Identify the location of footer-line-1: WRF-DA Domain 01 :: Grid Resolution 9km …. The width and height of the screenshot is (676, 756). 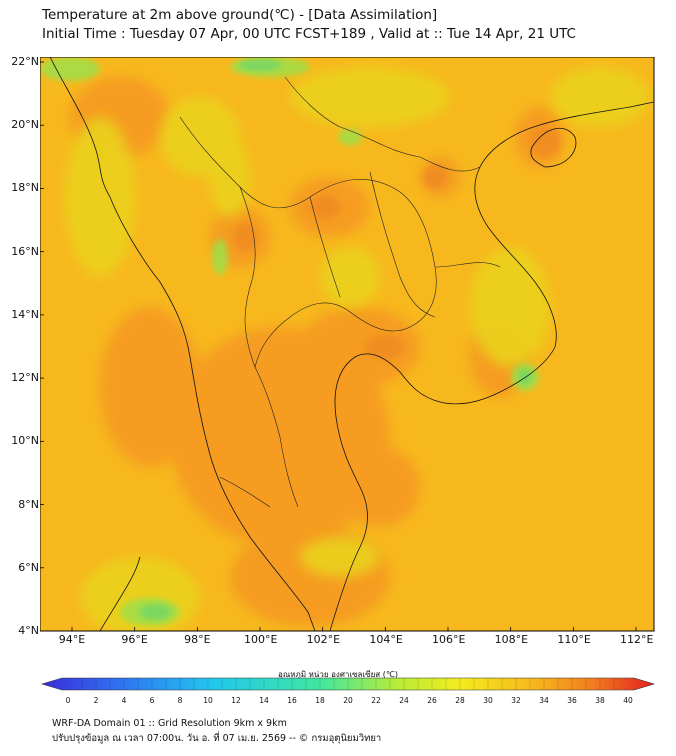
(169, 723).